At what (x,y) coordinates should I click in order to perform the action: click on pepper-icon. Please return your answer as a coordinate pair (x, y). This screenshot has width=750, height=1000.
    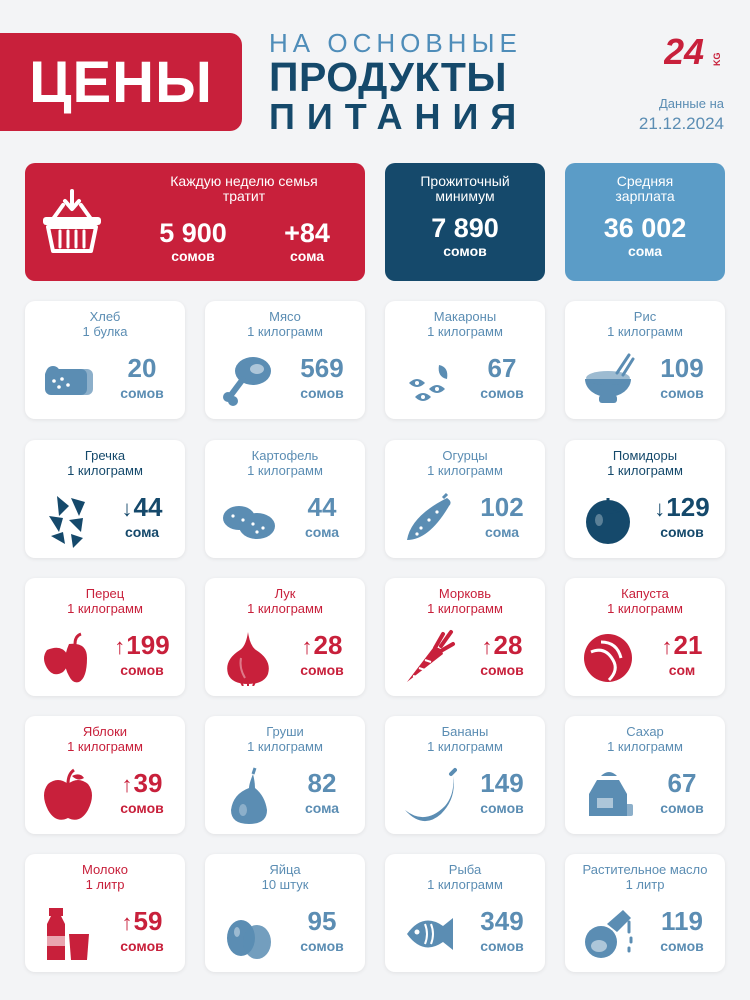
    Looking at the image, I should click on (65, 657).